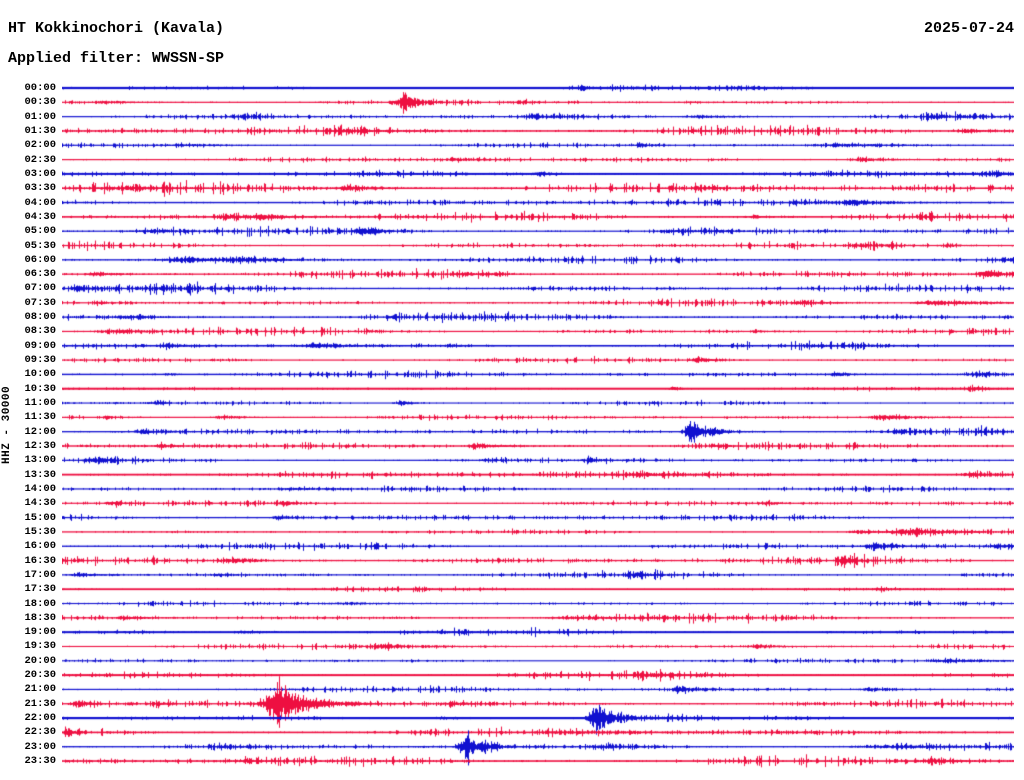 The image size is (1024, 780). What do you see at coordinates (40, 360) in the screenshot?
I see `time-label: 09:30` at bounding box center [40, 360].